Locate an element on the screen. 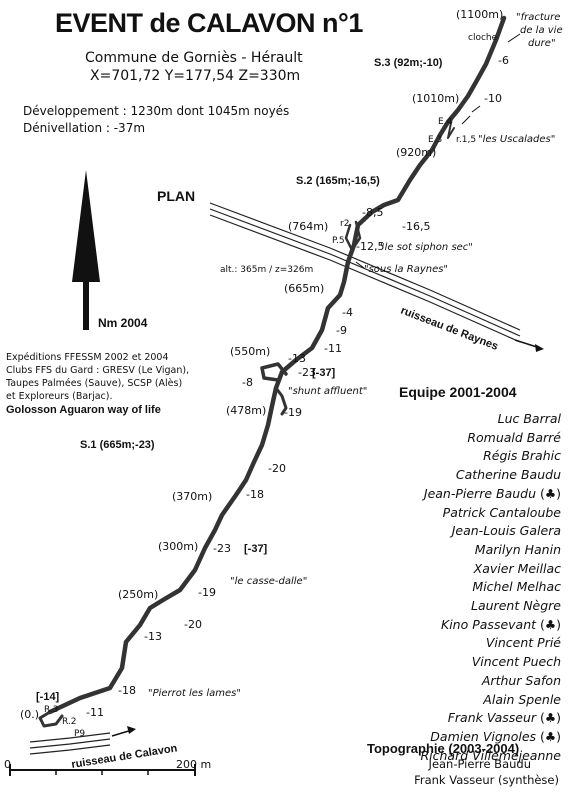 The image size is (571, 800). team-member-name: Kino Passevant is located at coordinates (489, 624).